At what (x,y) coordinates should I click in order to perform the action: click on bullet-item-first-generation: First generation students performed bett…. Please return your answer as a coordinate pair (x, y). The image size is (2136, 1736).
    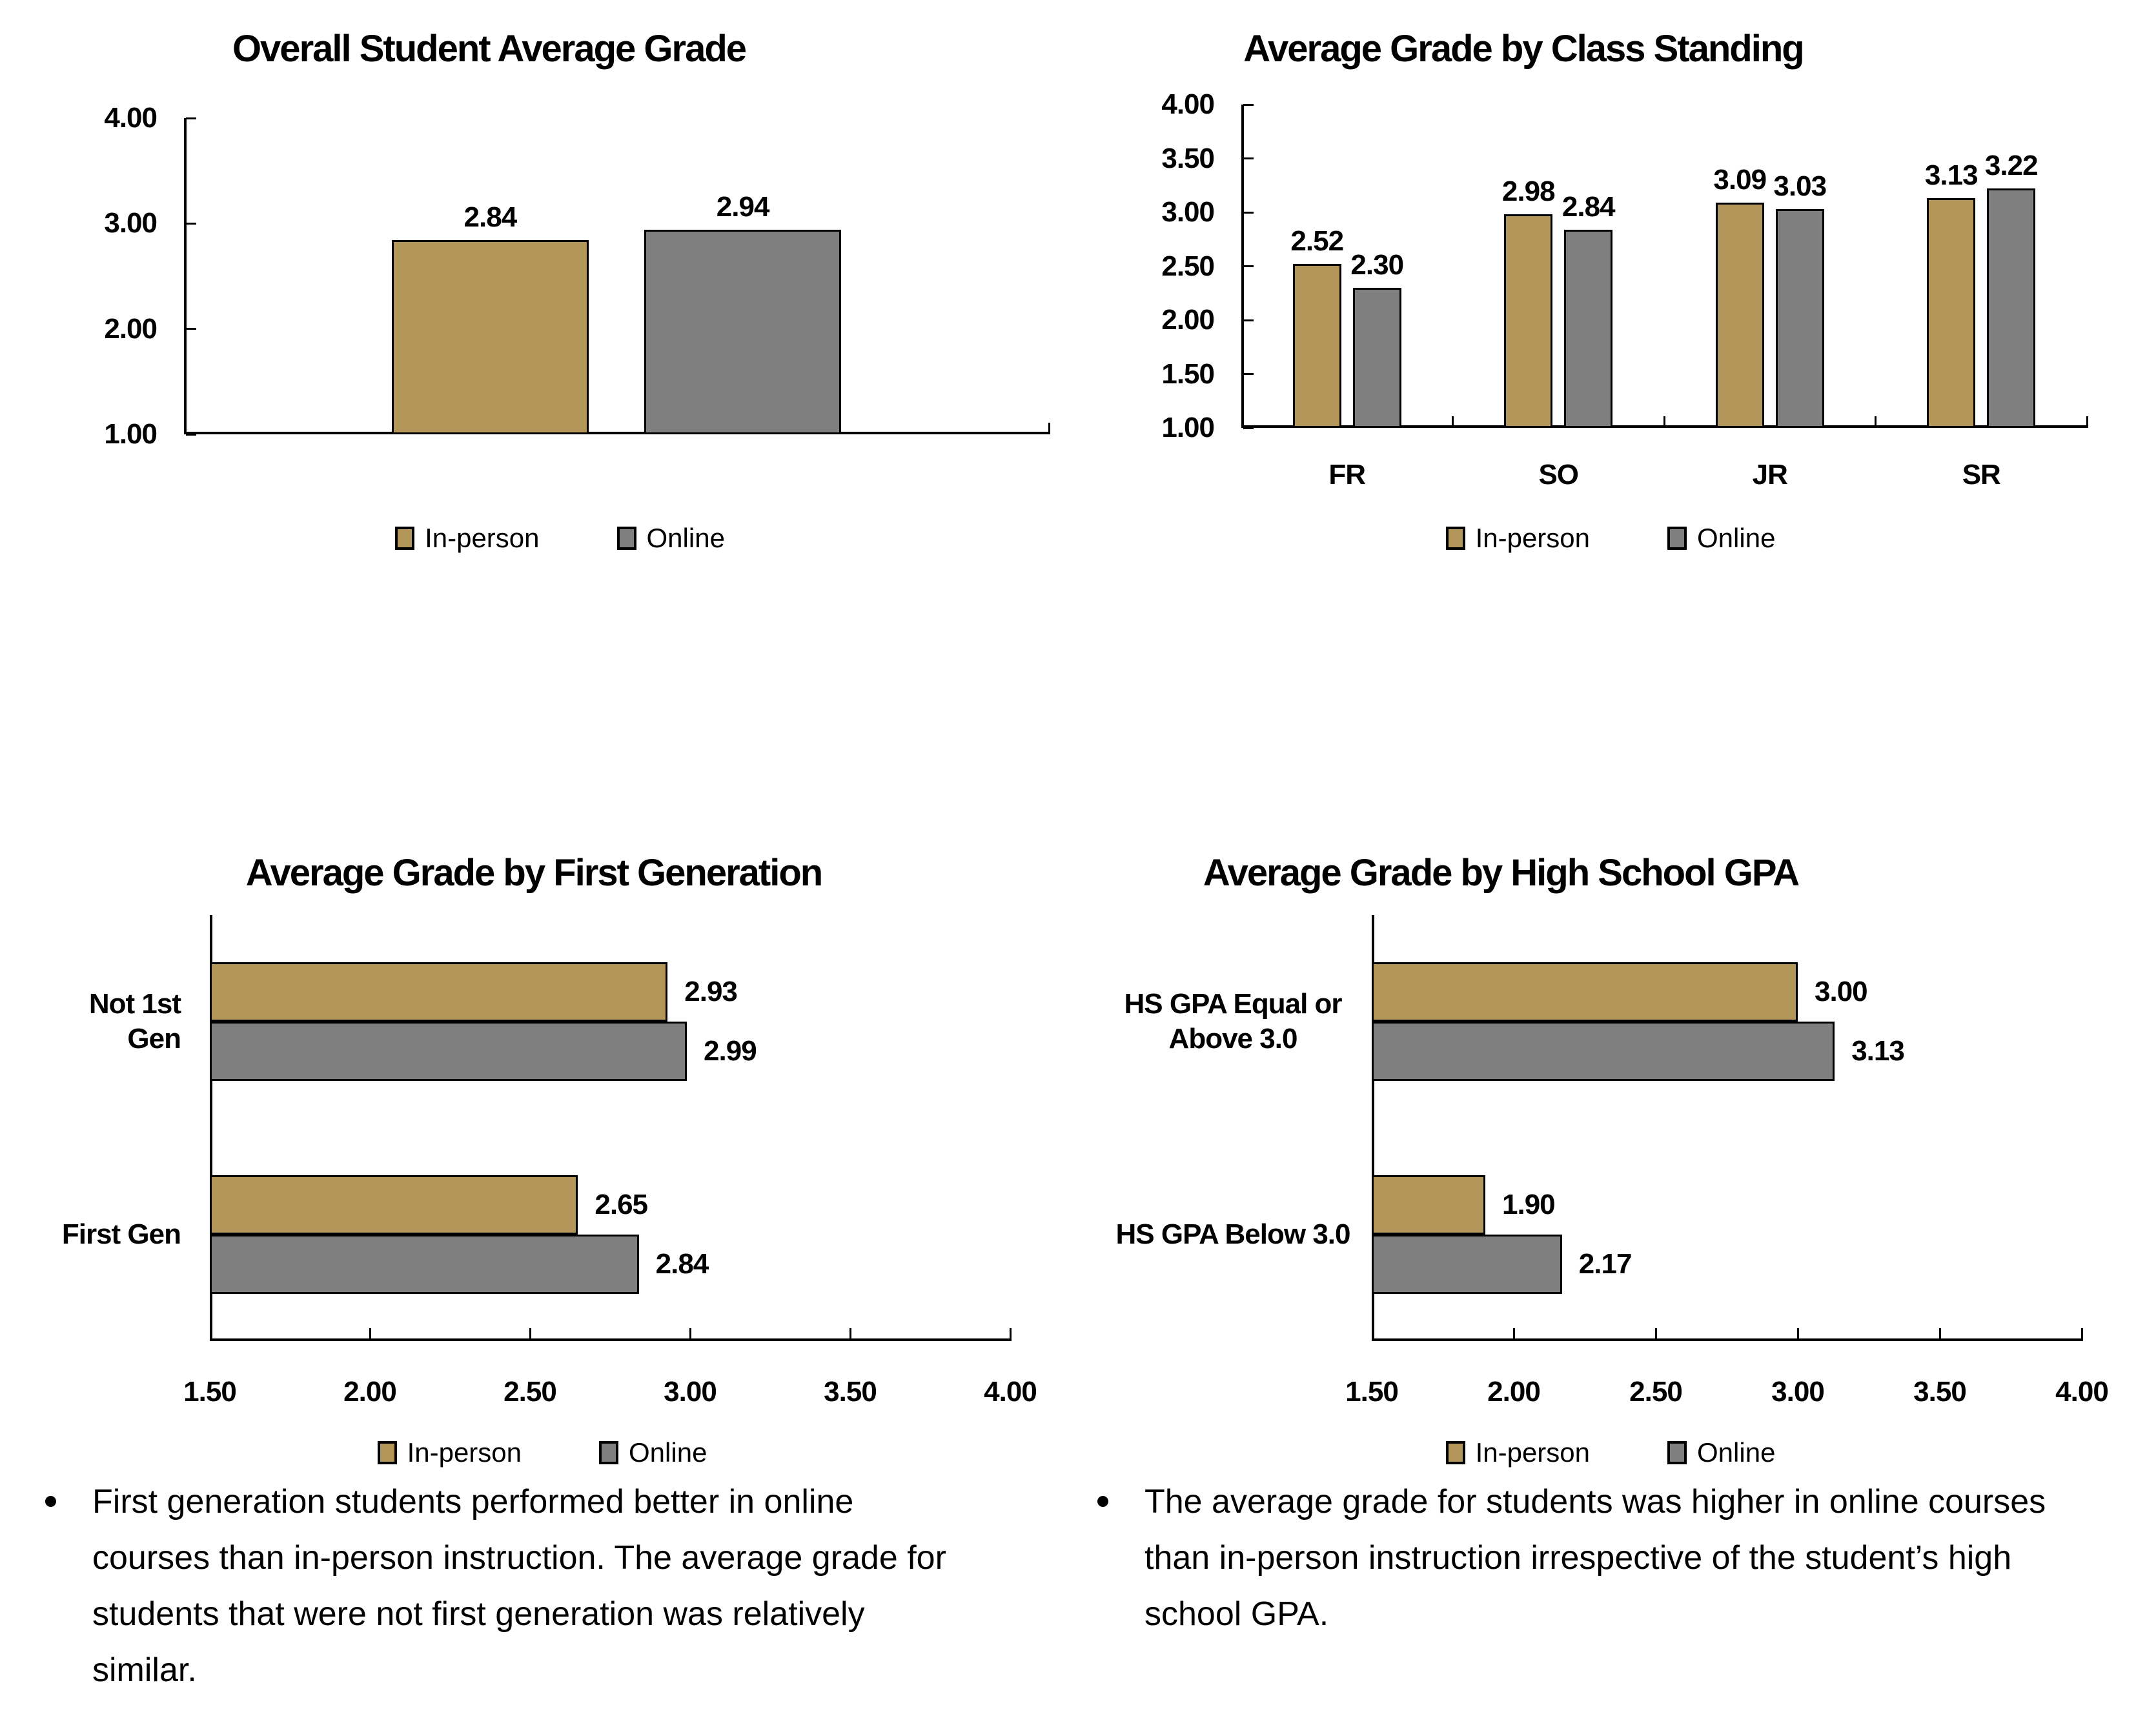
    Looking at the image, I should click on (542, 1586).